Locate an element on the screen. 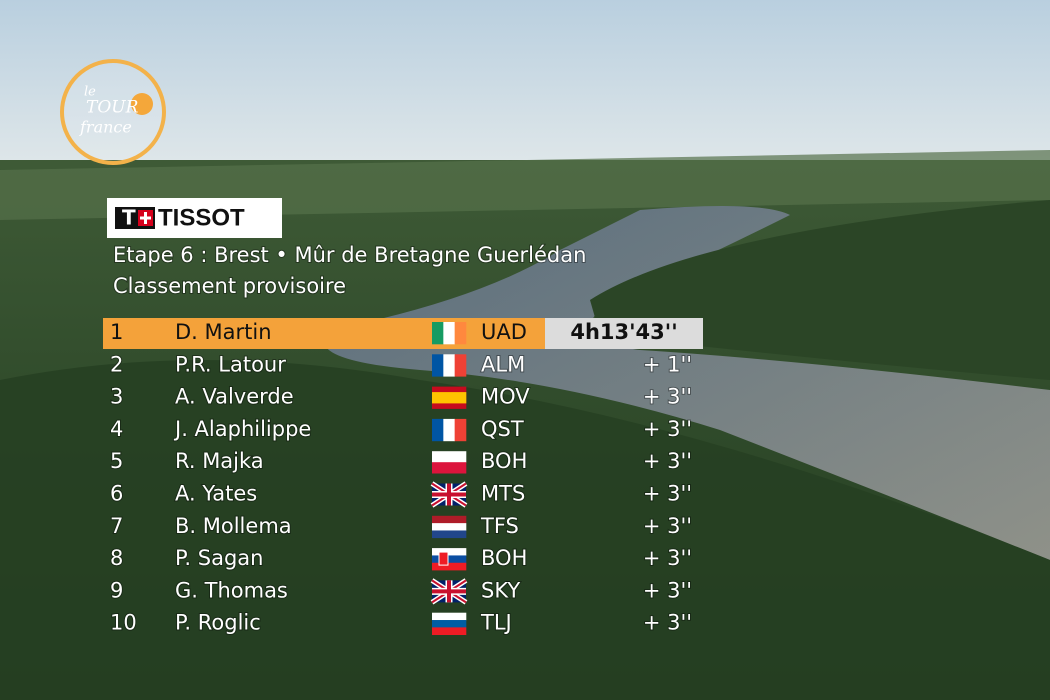  svg-text: T is located at coordinates (129, 218).